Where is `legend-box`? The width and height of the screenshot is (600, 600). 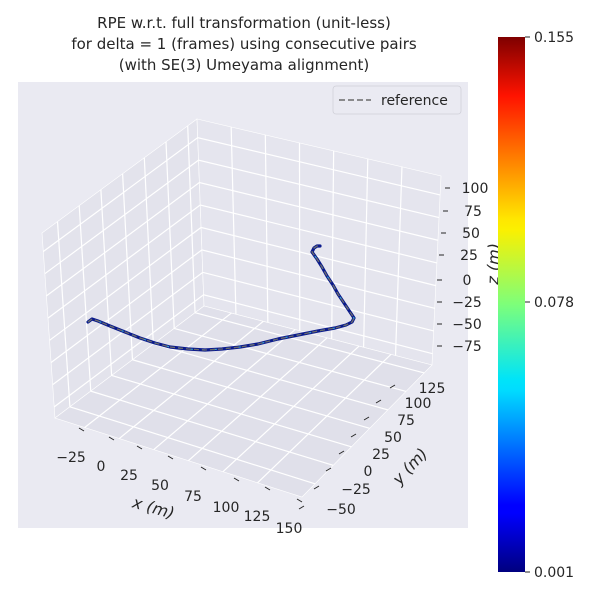 legend-box is located at coordinates (397, 100).